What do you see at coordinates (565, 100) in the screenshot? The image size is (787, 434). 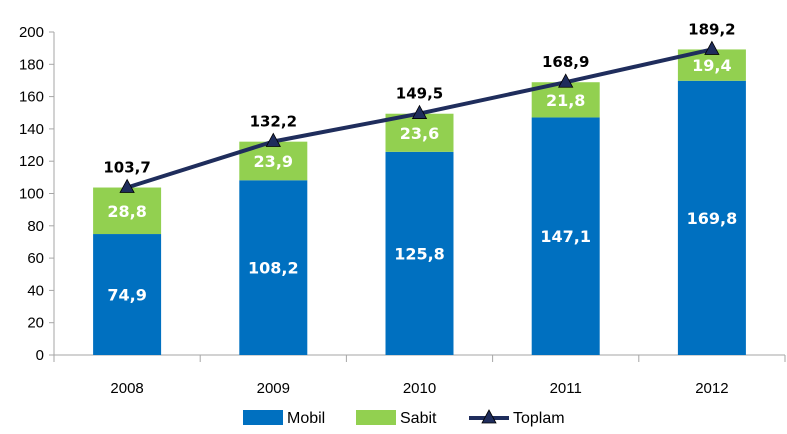 I see `data-label-sabit: 21,8` at bounding box center [565, 100].